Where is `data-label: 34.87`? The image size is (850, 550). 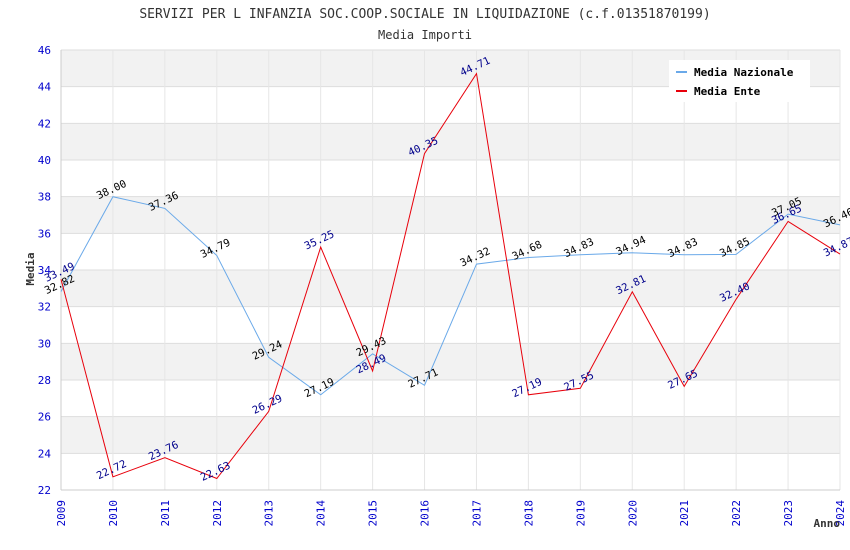 data-label: 34.87 is located at coordinates (836, 247).